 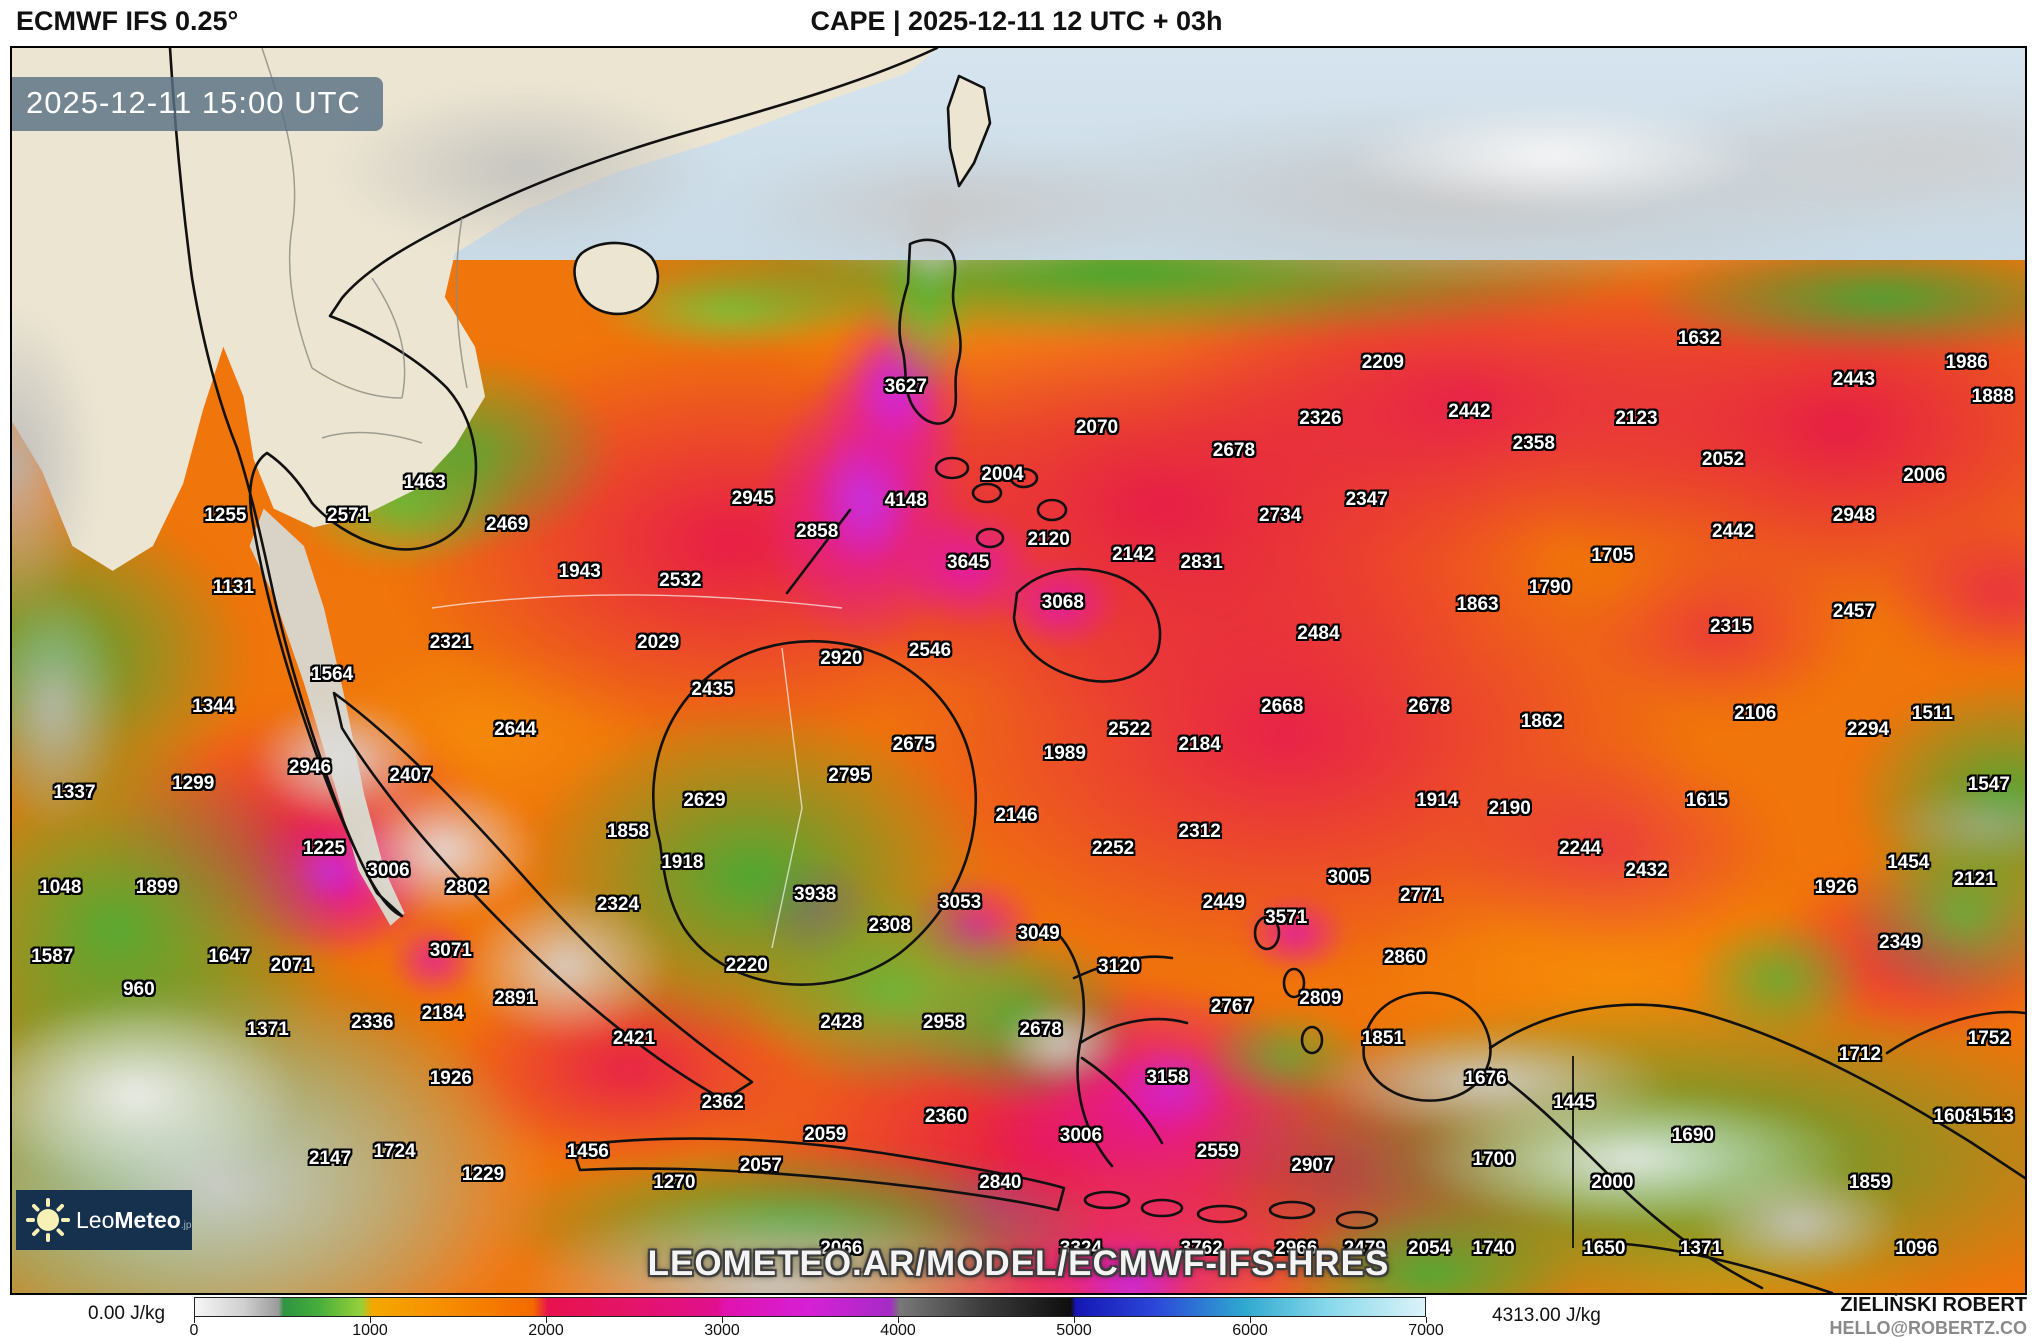 I want to click on cape-value-label: 2070, so click(x=1097, y=427).